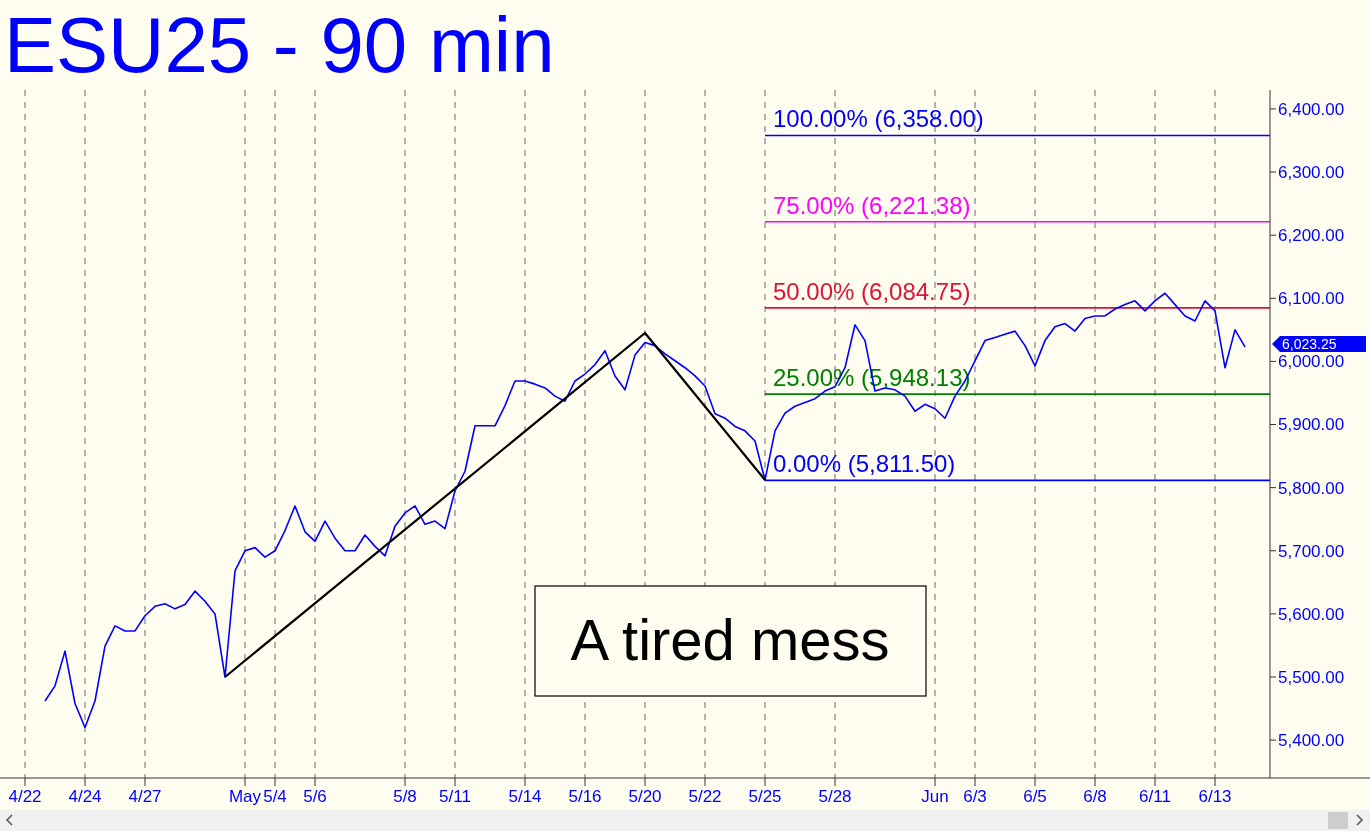 Image resolution: width=1370 pixels, height=831 pixels. I want to click on x-tick-label: 5/6, so click(315, 796).